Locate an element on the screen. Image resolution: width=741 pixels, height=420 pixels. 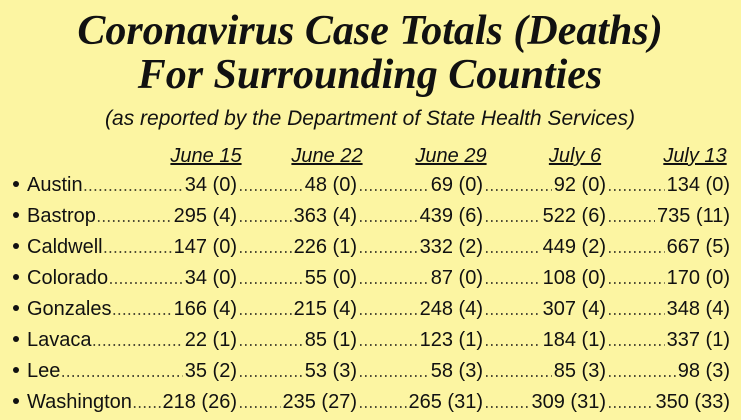
cell-value: 363 (4) is located at coordinates (325, 216).